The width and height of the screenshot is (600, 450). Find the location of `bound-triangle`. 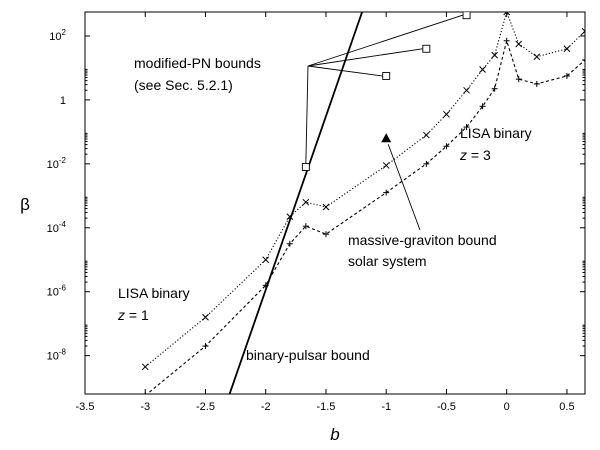

bound-triangle is located at coordinates (386, 138).